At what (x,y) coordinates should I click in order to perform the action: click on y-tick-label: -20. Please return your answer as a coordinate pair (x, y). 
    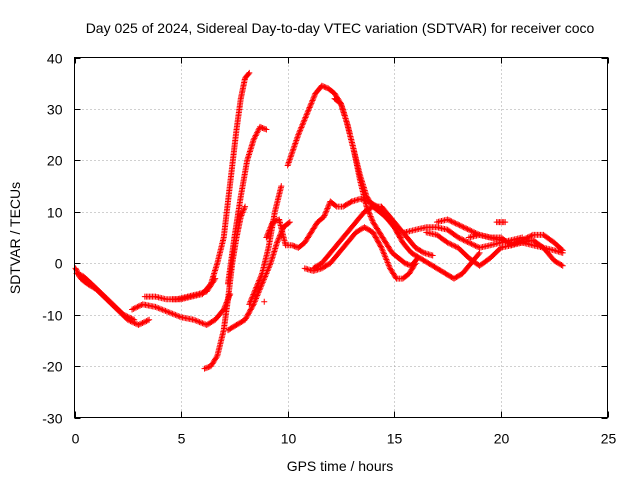
    Looking at the image, I should click on (52, 367).